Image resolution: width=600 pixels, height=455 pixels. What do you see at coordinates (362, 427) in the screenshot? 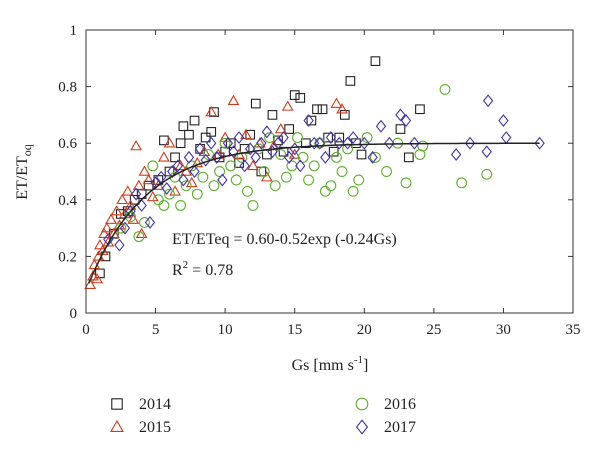
I see `legend-marker-2017` at bounding box center [362, 427].